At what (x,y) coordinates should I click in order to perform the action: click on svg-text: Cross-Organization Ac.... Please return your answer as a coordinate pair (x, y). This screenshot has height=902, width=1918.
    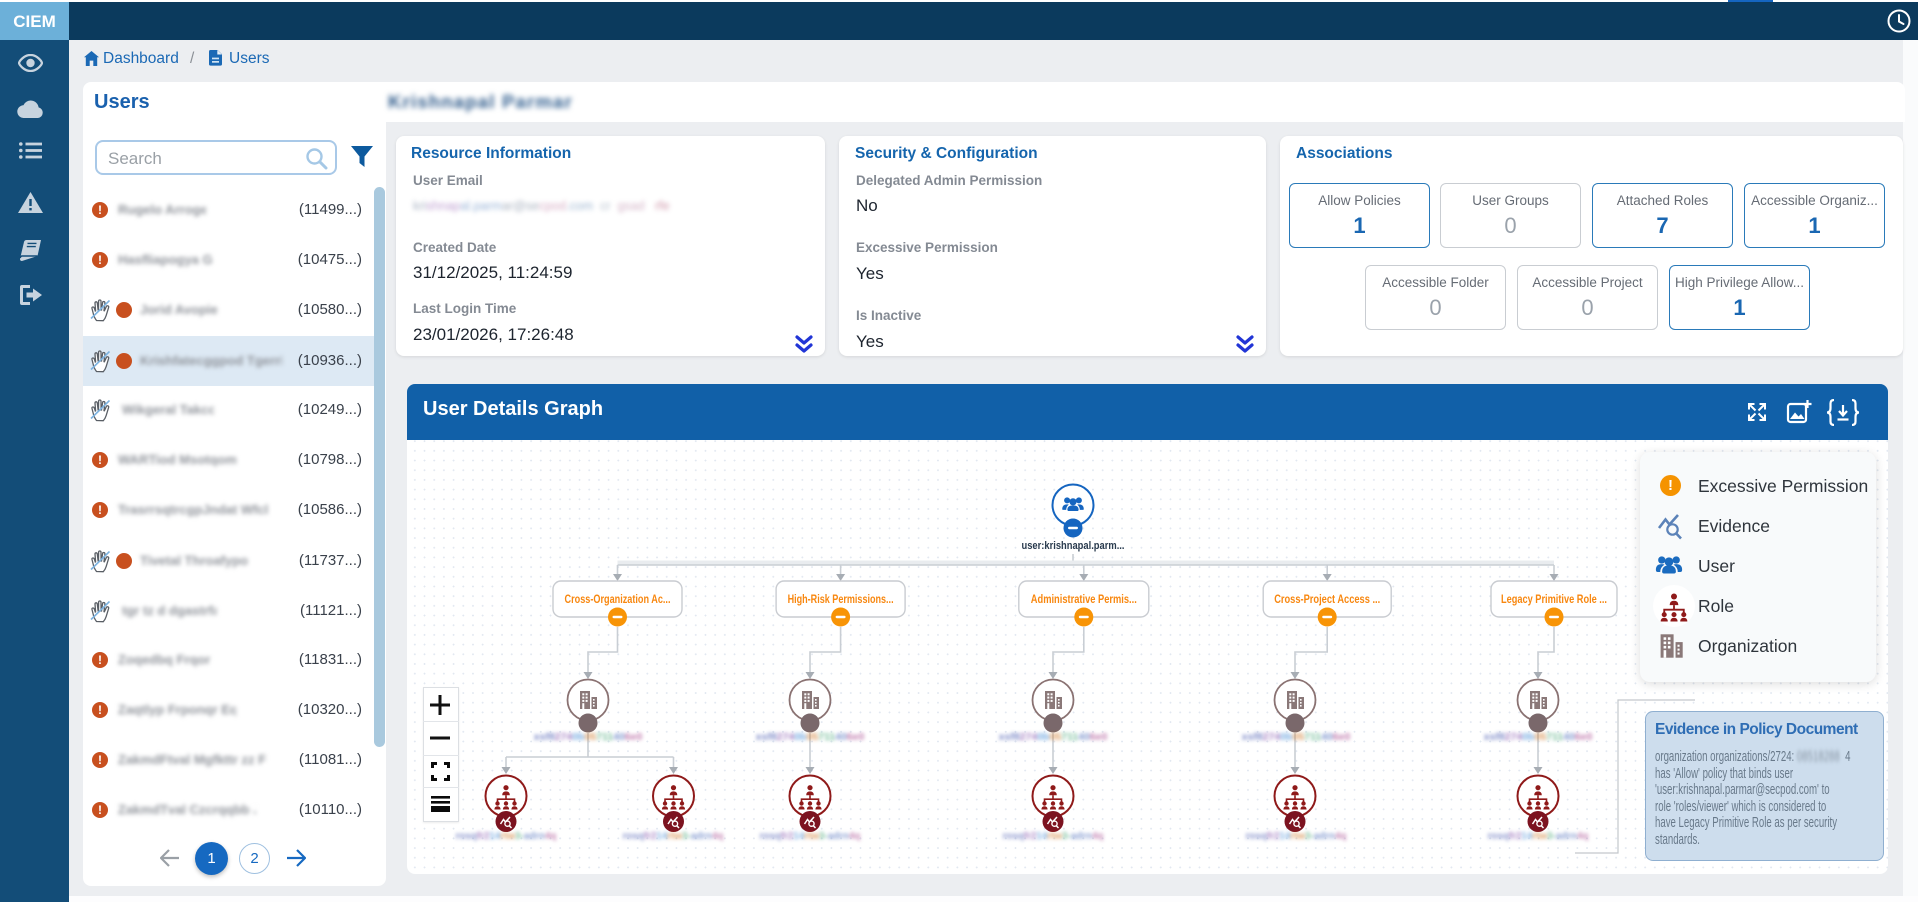
    Looking at the image, I should click on (618, 600).